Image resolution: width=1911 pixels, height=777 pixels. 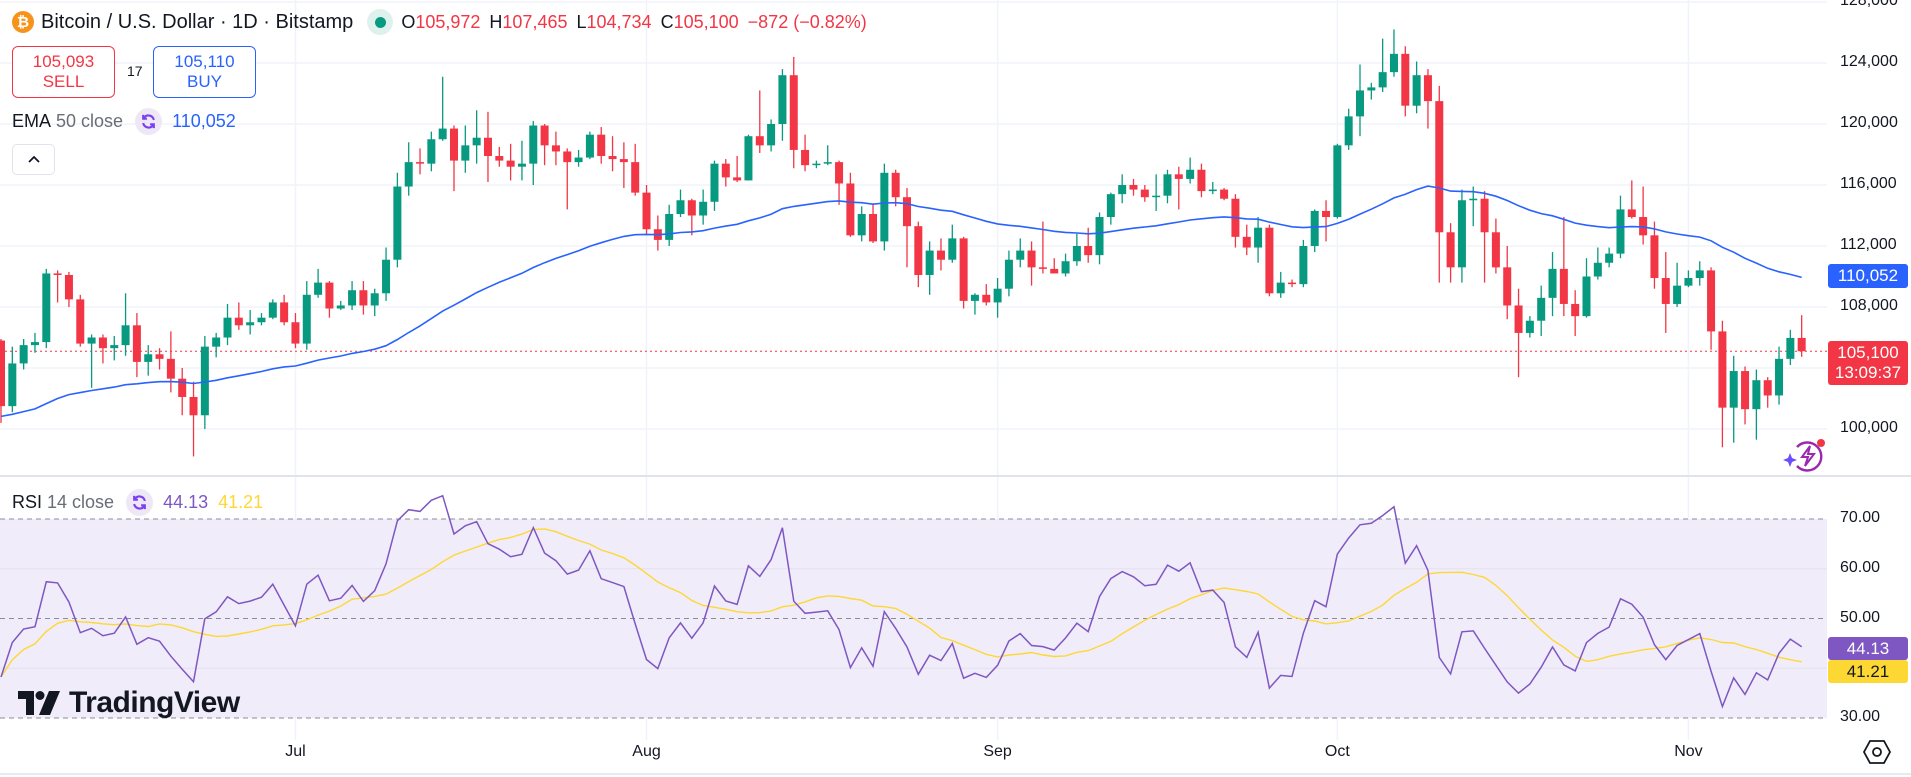 I want to click on settings-gear-icon, so click(x=1877, y=752).